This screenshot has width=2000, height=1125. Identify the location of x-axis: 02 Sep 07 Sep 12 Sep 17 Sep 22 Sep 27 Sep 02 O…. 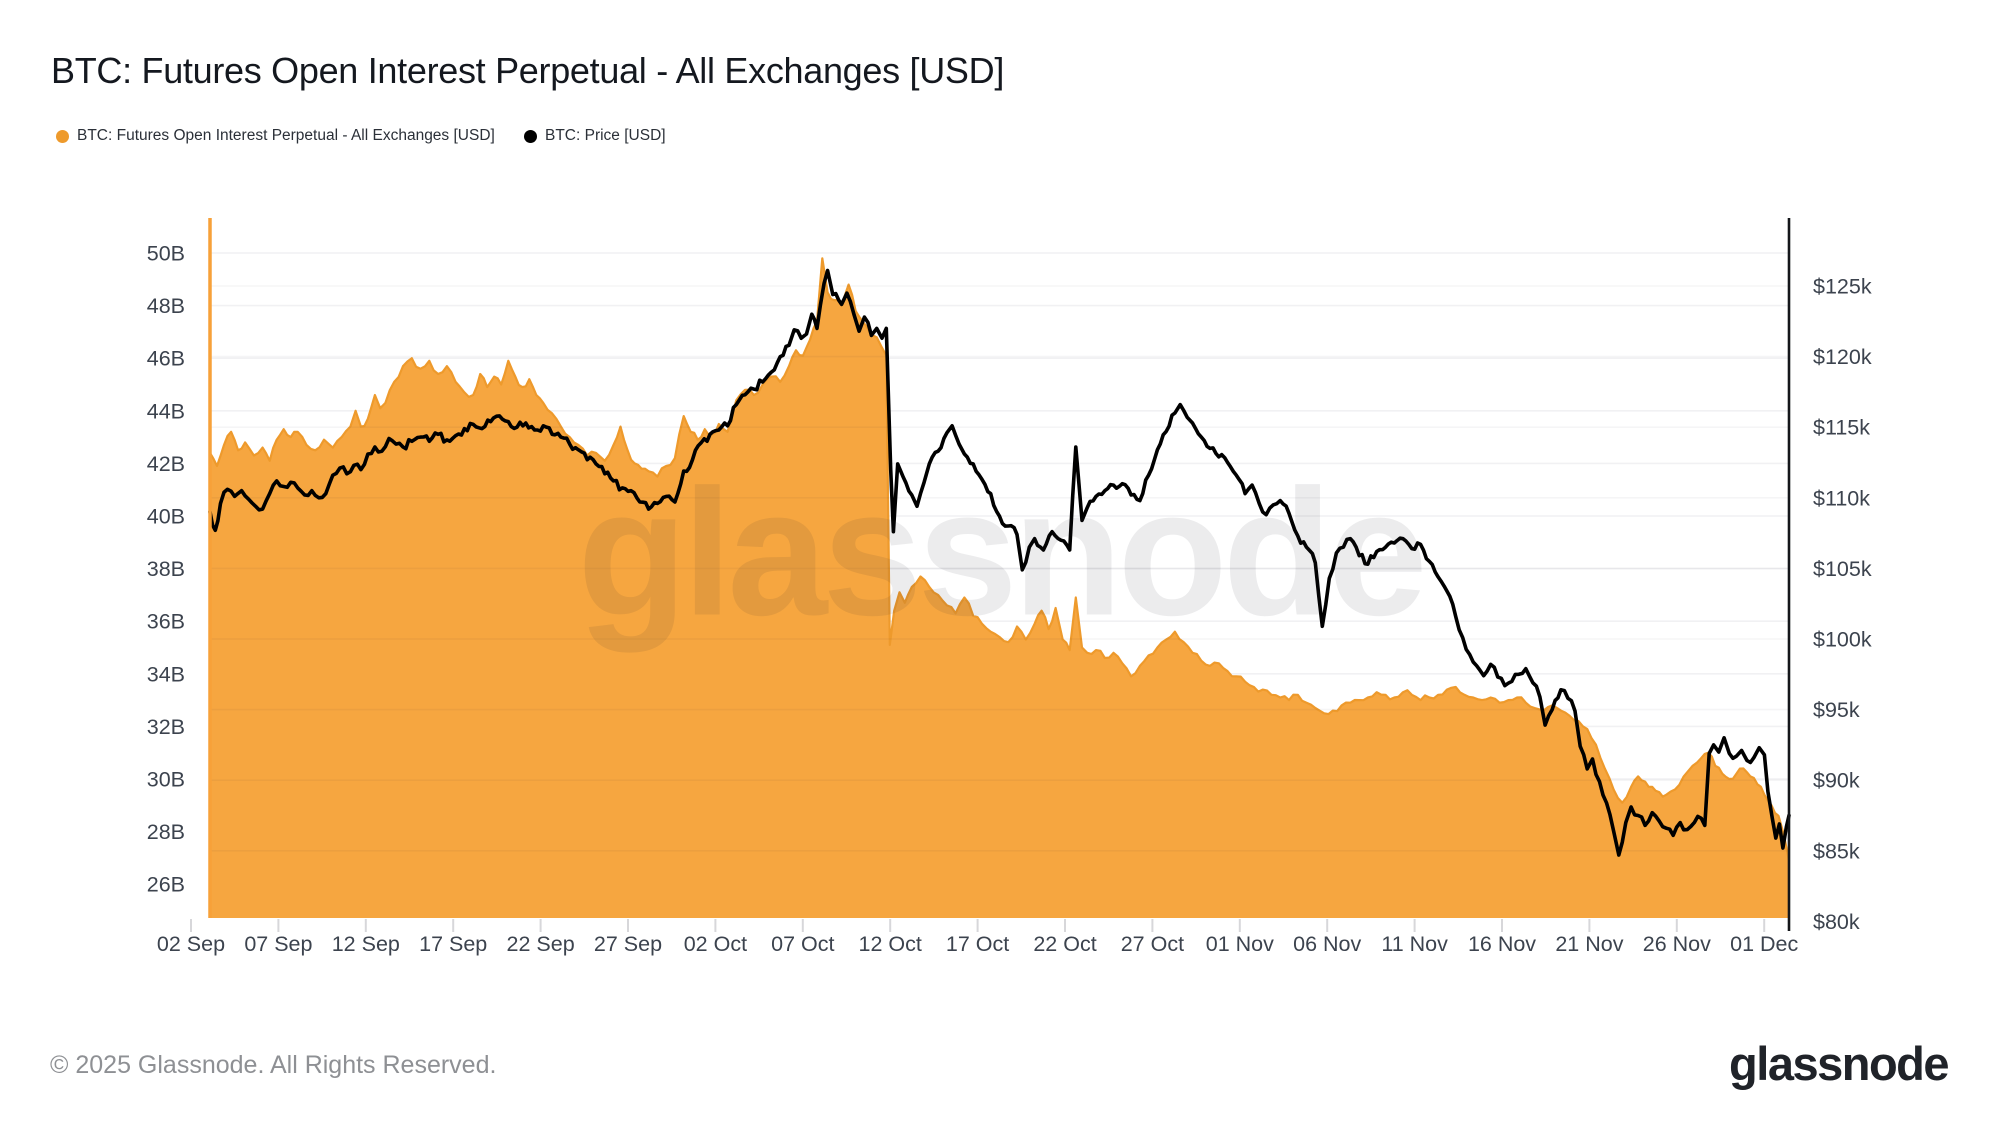
(978, 937).